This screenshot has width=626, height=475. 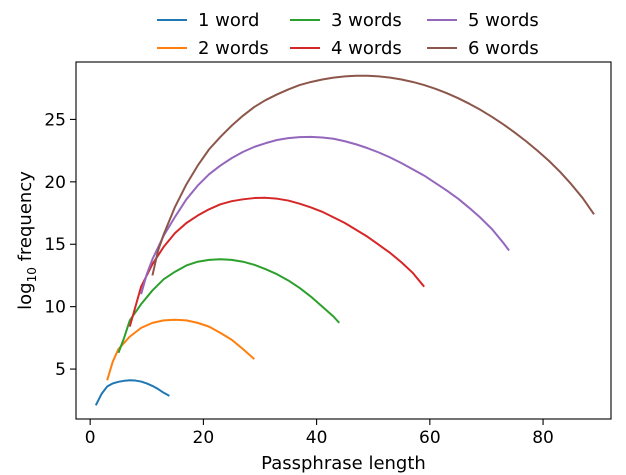 I want to click on y-axis-label: log10 frequency, so click(x=27, y=240).